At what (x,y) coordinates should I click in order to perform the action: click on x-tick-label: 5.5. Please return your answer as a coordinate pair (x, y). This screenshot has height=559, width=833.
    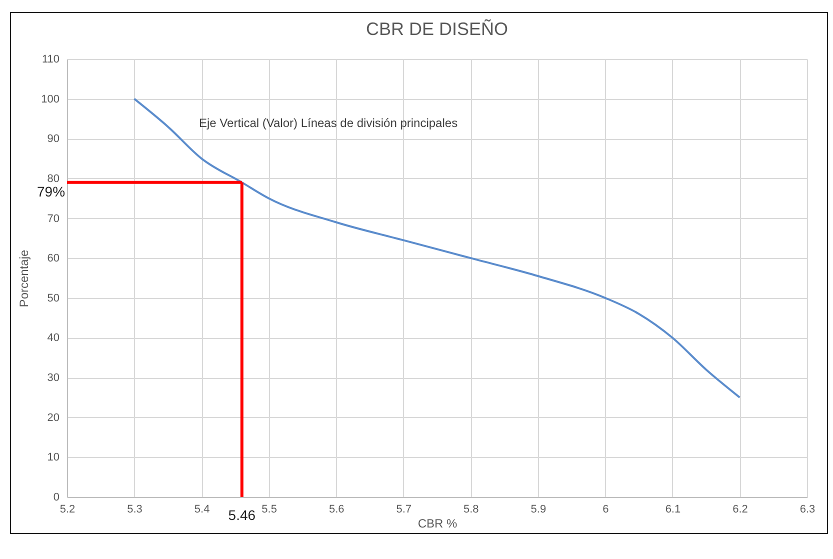
    Looking at the image, I should click on (269, 510).